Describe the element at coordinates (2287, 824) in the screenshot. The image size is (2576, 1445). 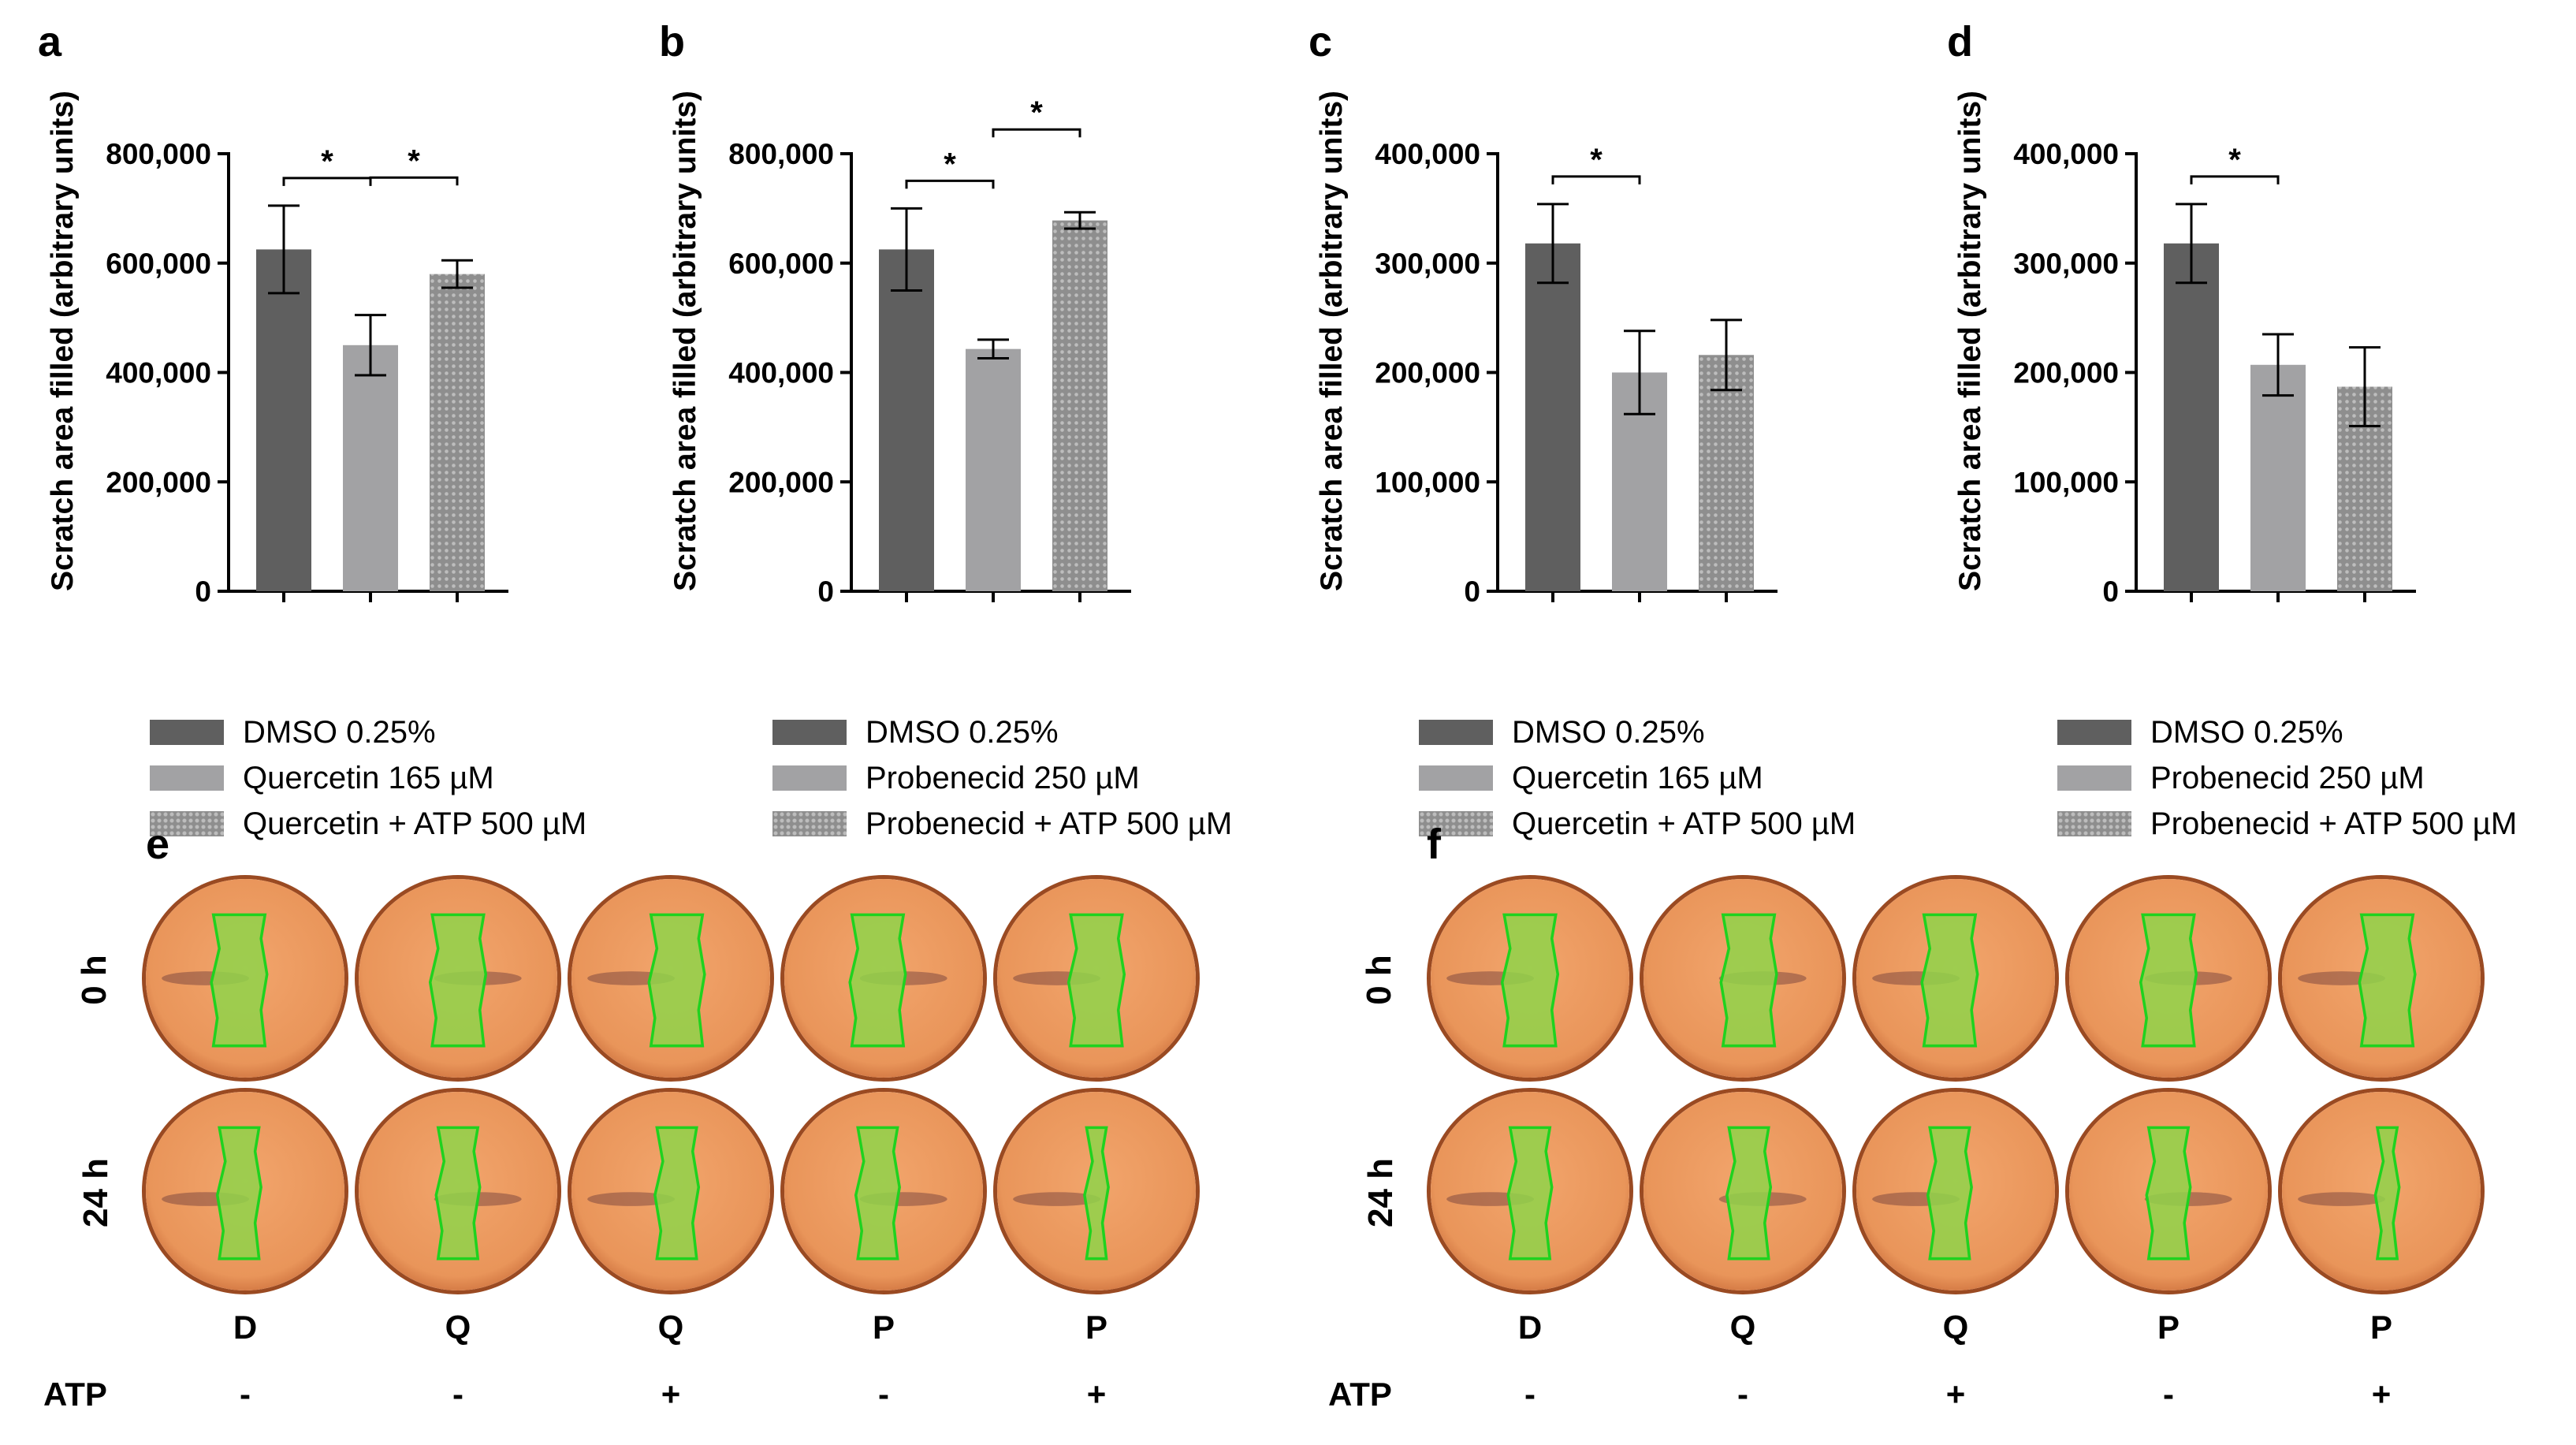
I see `legend-item: Probenecid + ATP 500 µM` at that location.